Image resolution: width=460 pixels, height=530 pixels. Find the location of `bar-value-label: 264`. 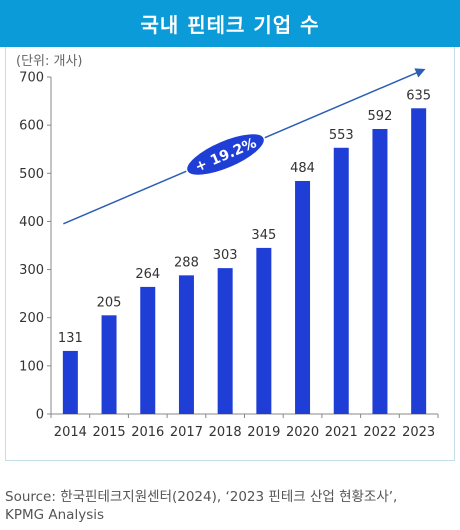

bar-value-label: 264 is located at coordinates (147, 274).